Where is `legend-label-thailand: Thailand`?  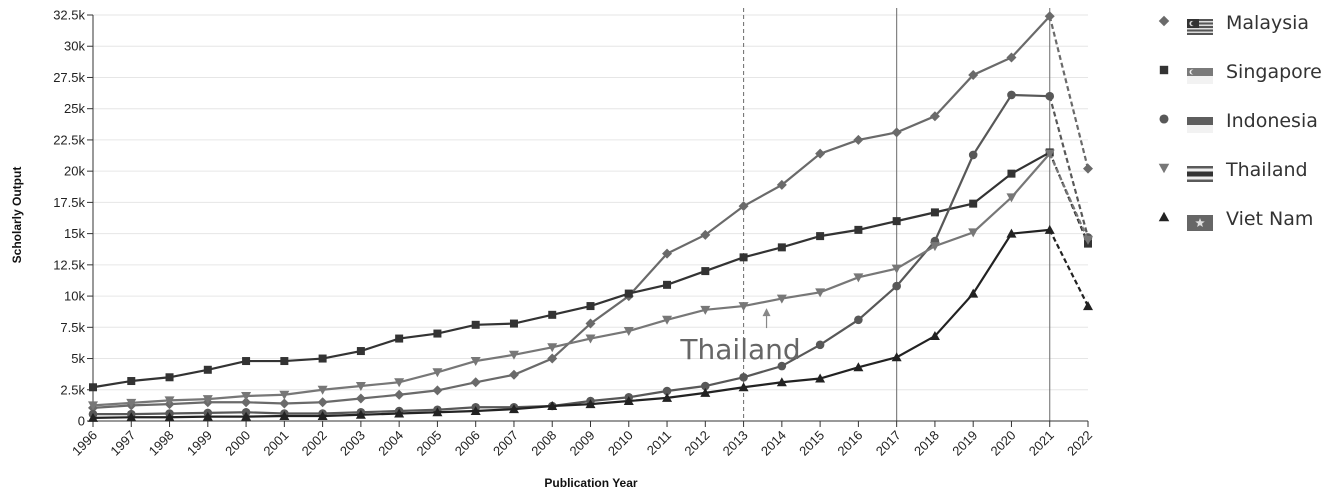 legend-label-thailand: Thailand is located at coordinates (1266, 170).